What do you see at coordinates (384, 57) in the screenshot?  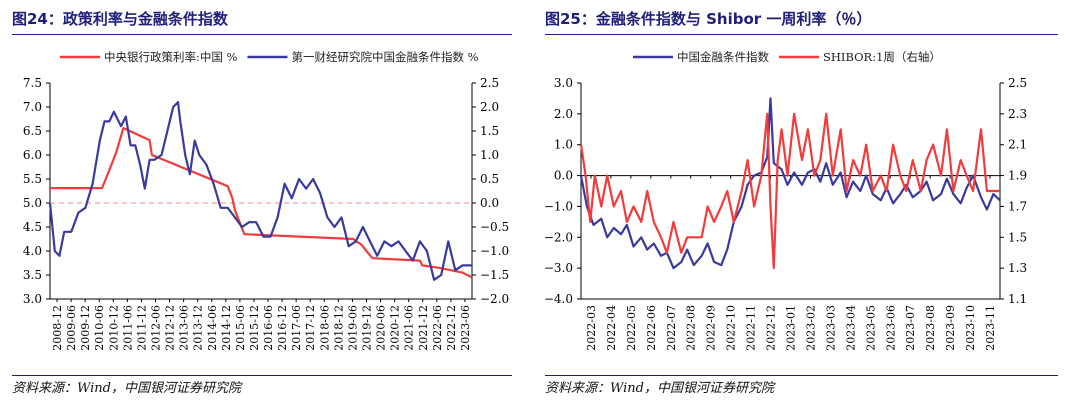 I see `legend-label: 第一财经研究院中国金融条件指数 %` at bounding box center [384, 57].